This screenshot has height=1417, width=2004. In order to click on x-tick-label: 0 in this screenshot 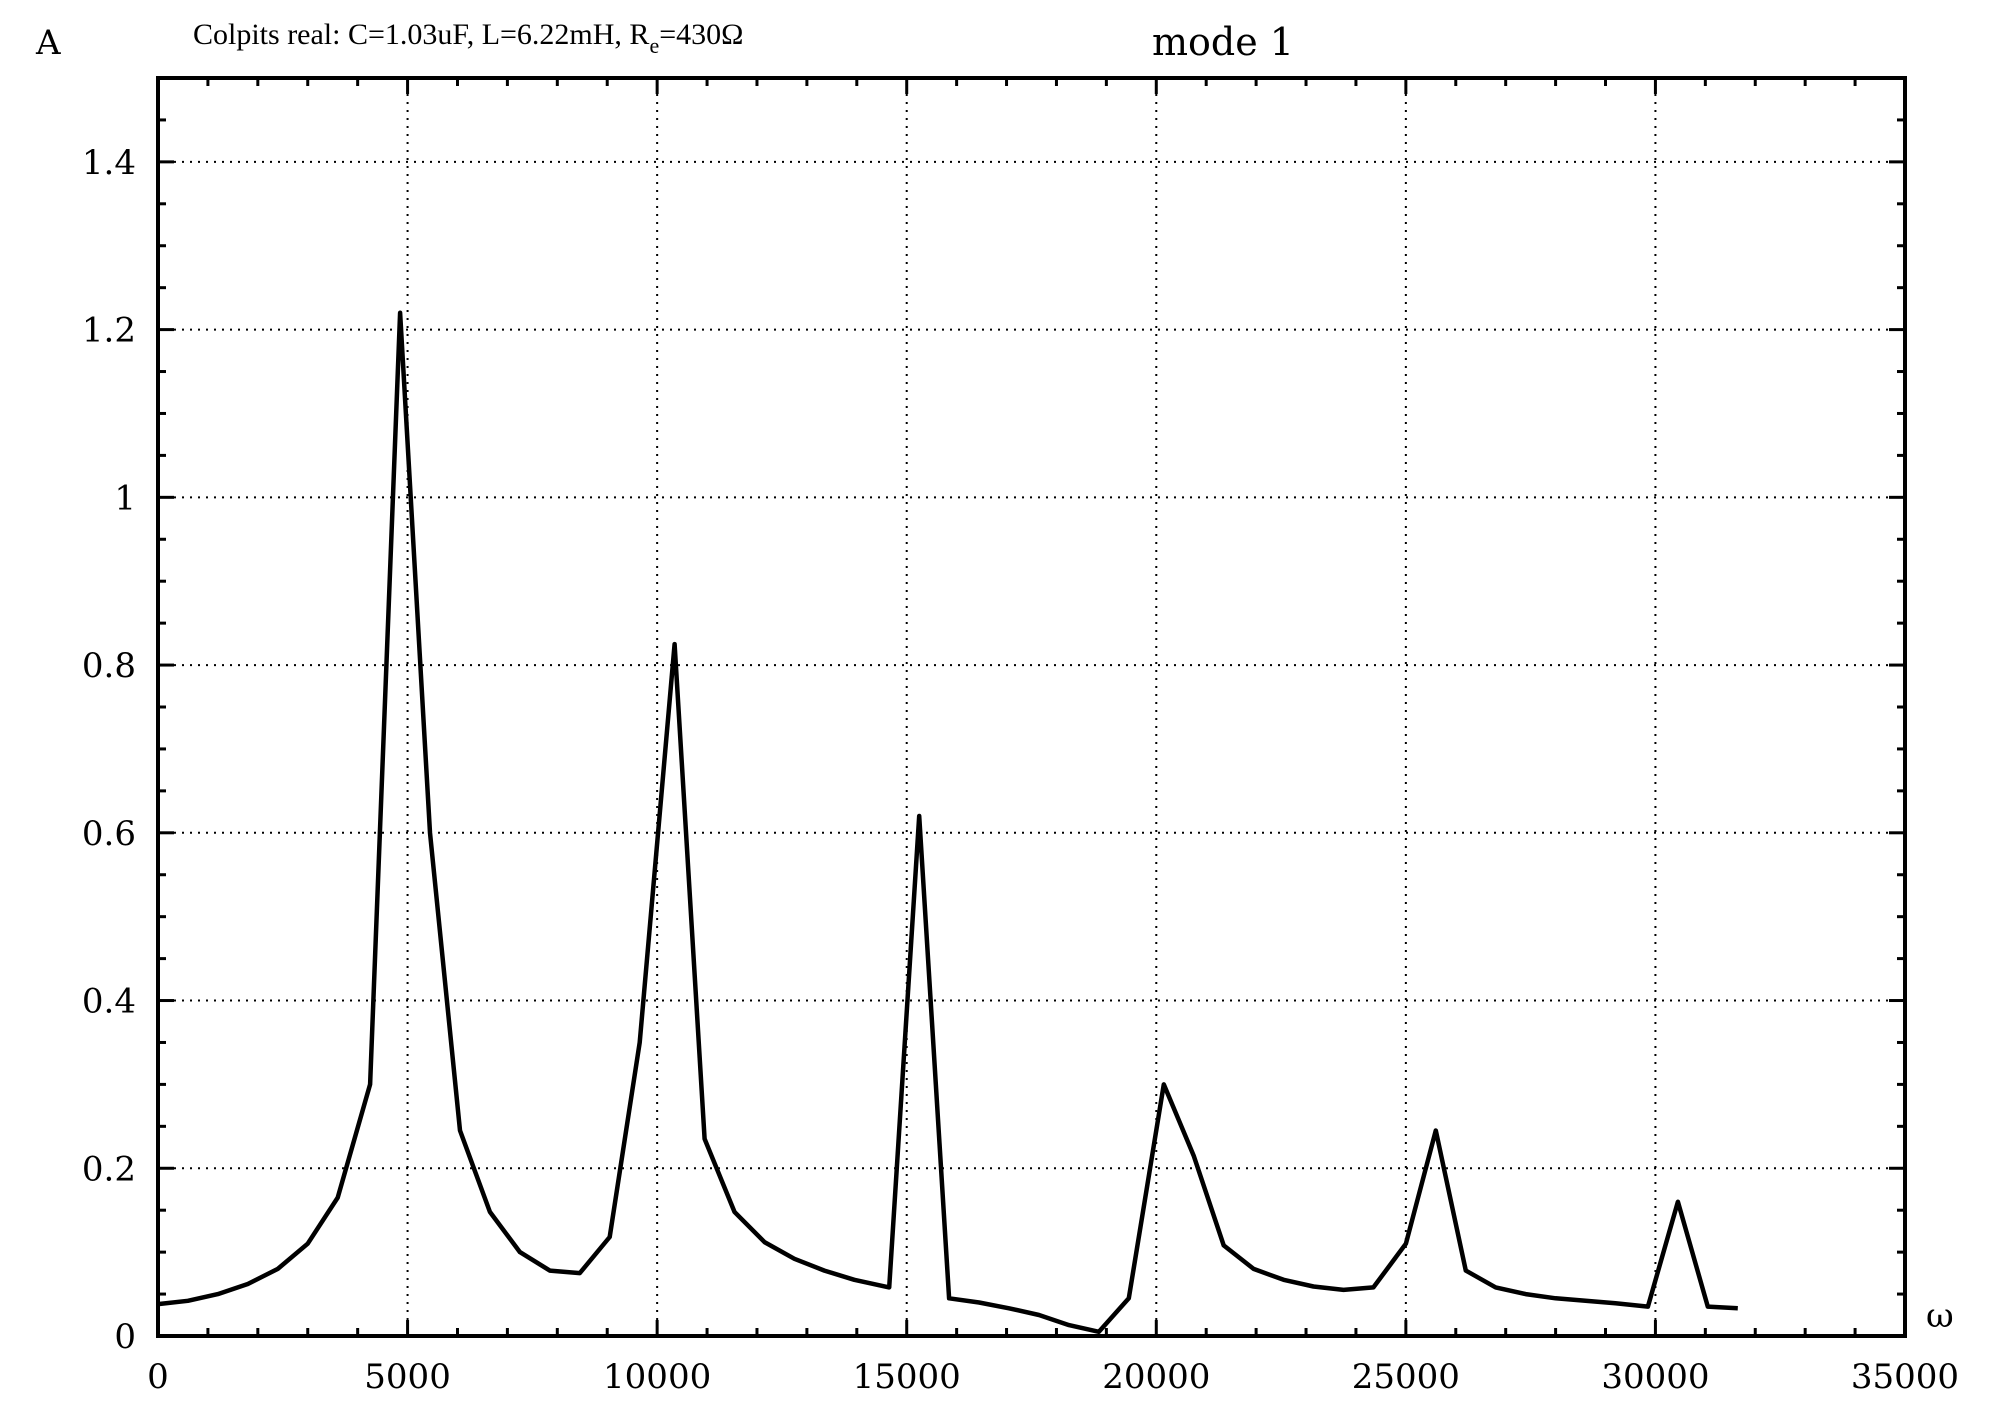, I will do `click(158, 1377)`.